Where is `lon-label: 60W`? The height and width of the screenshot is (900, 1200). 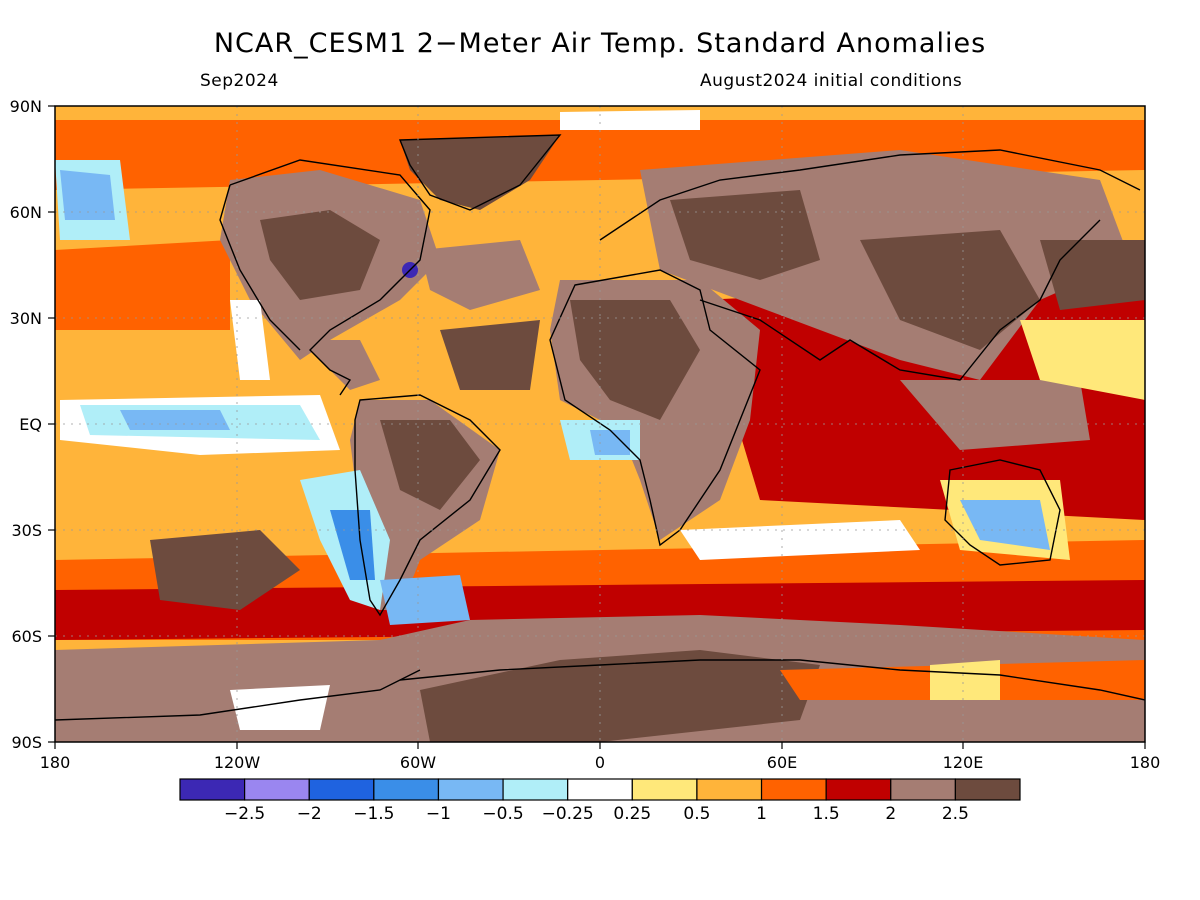 lon-label: 60W is located at coordinates (418, 762).